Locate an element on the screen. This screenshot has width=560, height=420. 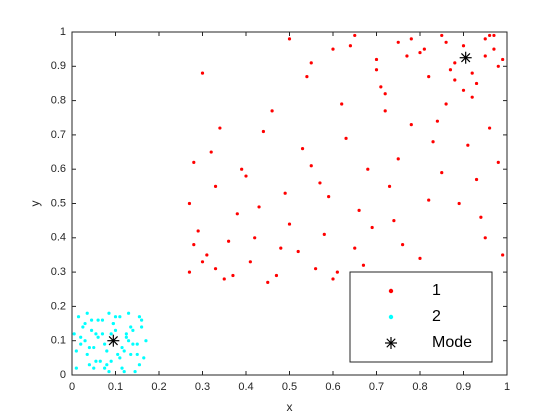
legend-marker is located at coordinates (391, 343).